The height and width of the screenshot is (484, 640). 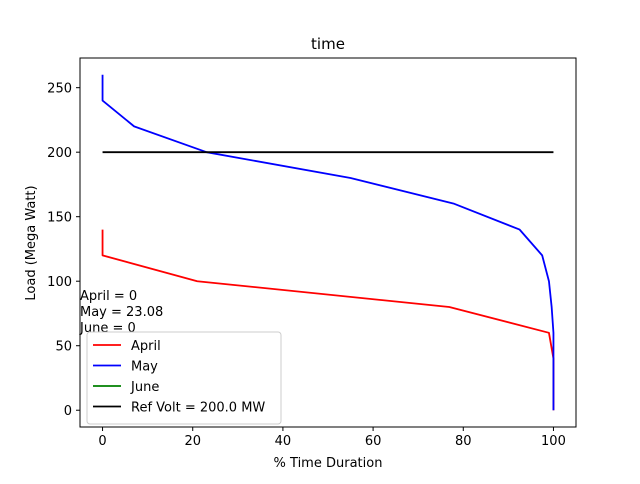 What do you see at coordinates (328, 44) in the screenshot?
I see `chart-title: time` at bounding box center [328, 44].